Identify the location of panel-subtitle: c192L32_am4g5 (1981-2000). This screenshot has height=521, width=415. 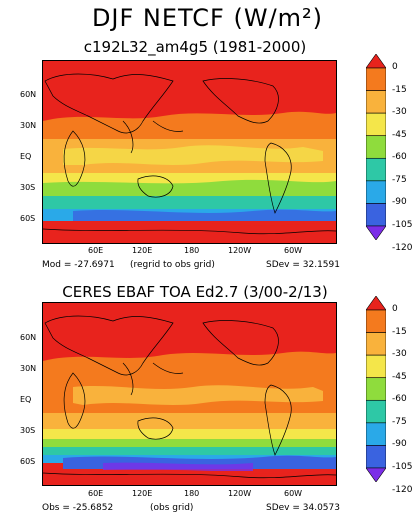
(195, 47).